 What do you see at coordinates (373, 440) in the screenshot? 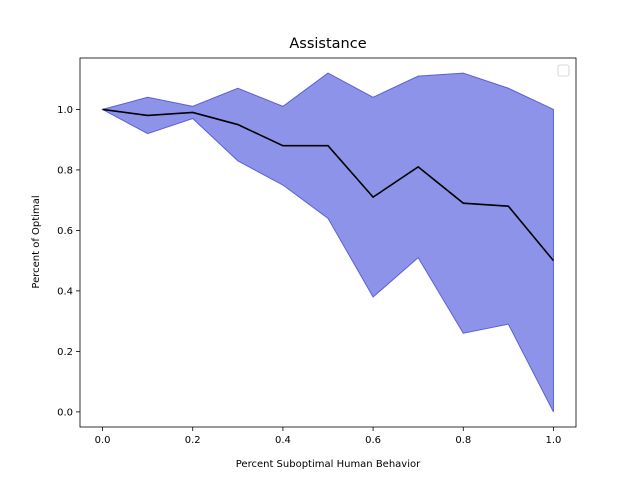
I see `x-tick-label: 0.6` at bounding box center [373, 440].